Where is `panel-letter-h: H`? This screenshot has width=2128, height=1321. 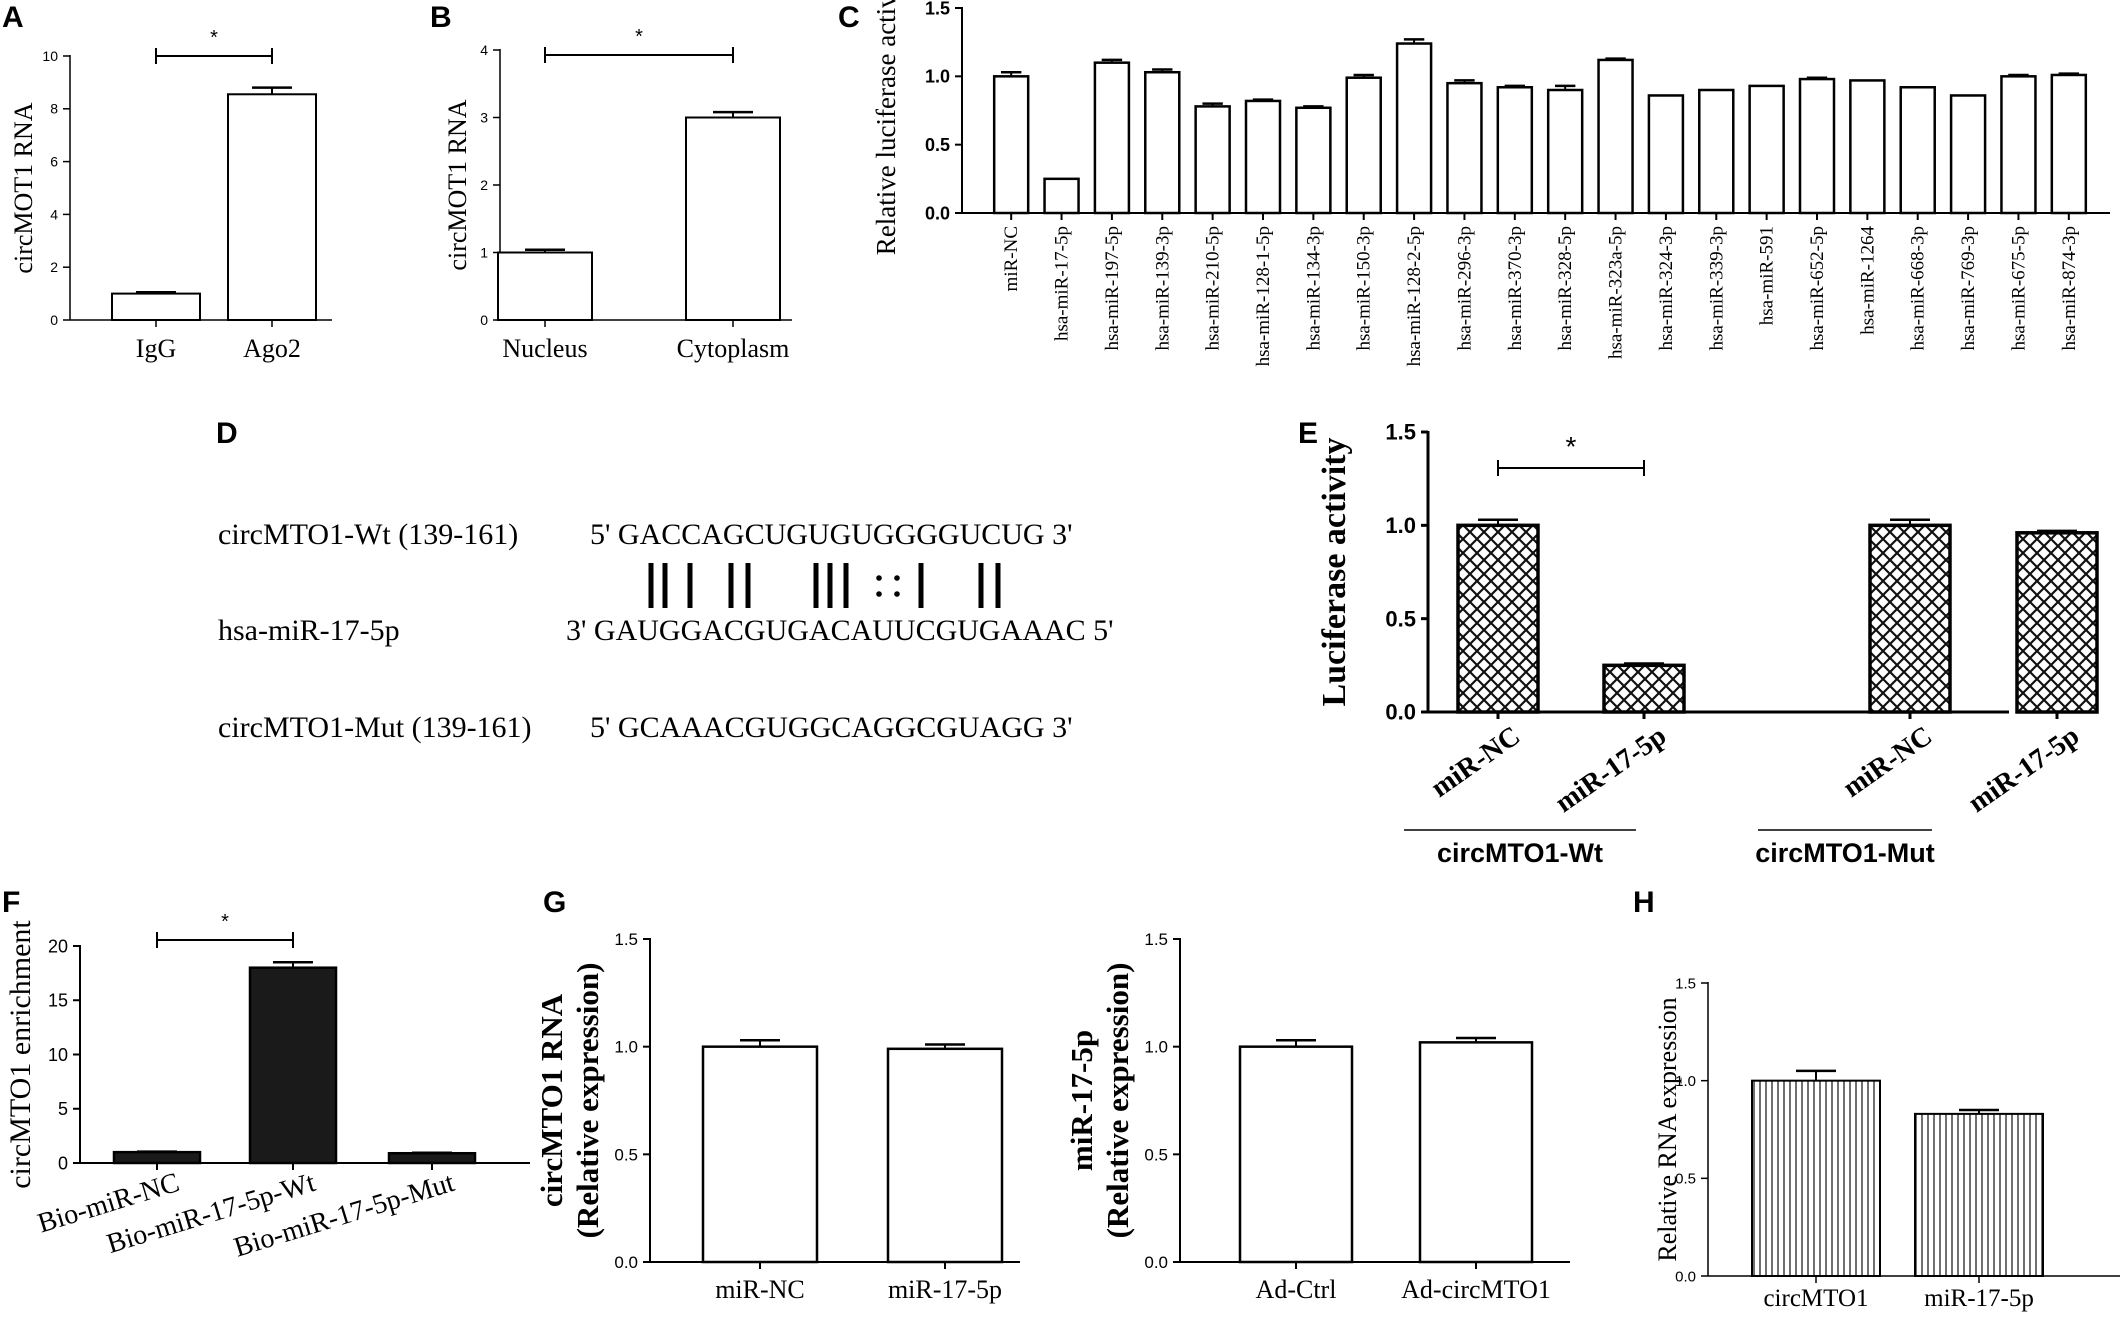
panel-letter-h: H is located at coordinates (1644, 902).